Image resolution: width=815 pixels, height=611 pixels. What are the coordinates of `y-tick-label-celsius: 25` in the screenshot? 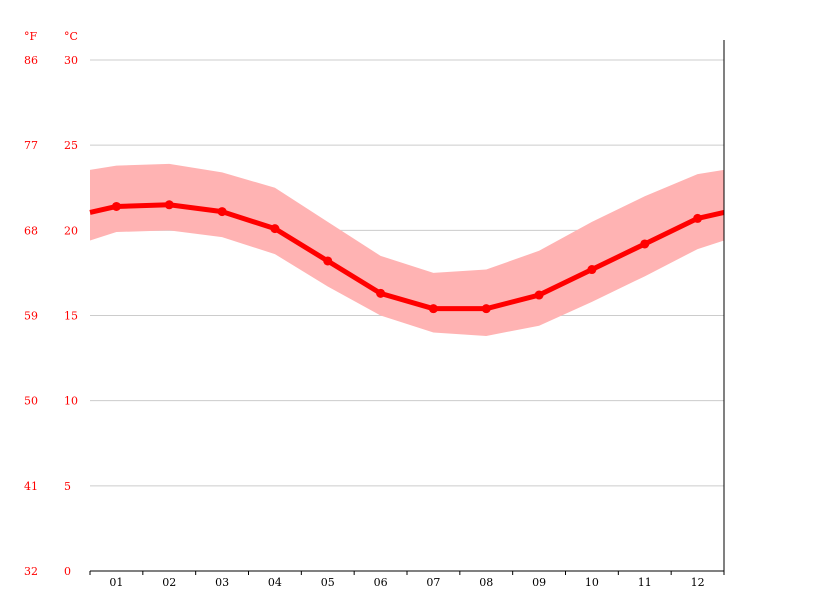 It's located at (71, 145).